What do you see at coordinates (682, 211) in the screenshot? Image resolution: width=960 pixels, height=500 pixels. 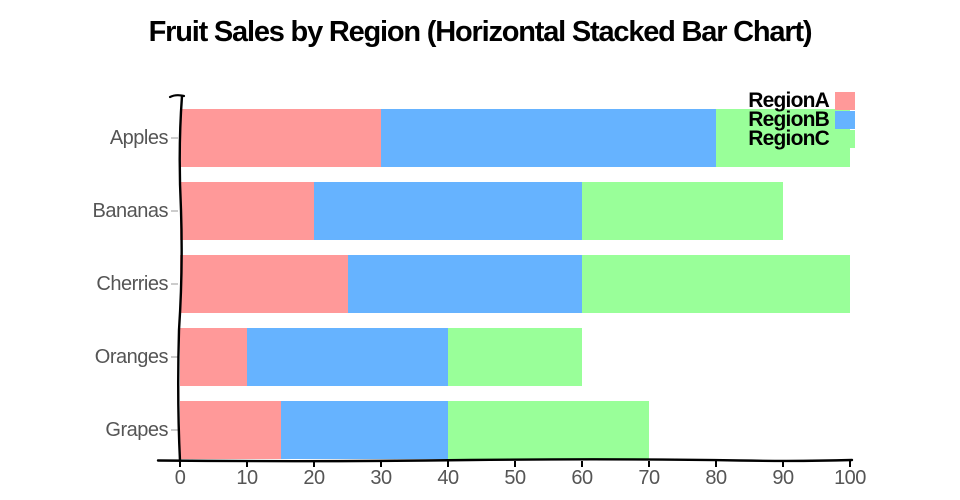 I see `bar-segment-bananas-regionc` at bounding box center [682, 211].